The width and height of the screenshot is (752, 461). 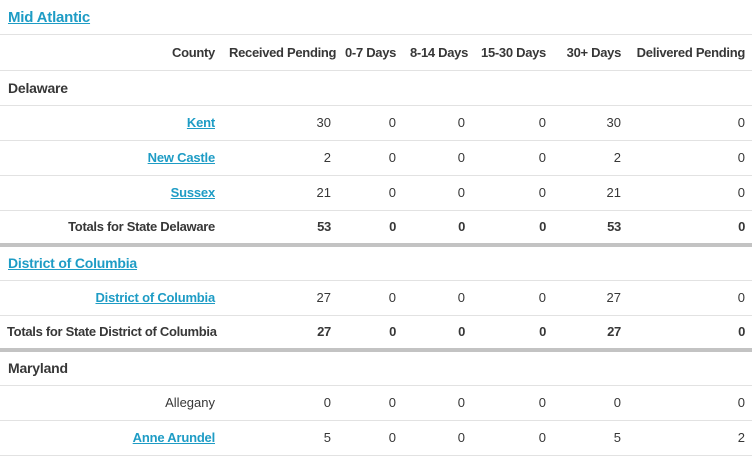 I want to click on county-link: Kent, so click(x=200, y=122).